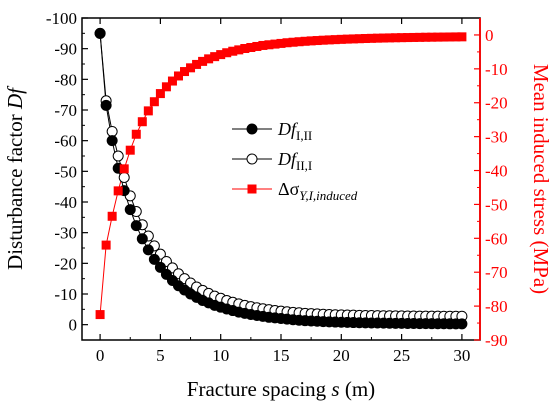 This screenshot has height=411, width=550. I want to click on left-y-tick-label: -20, so click(65, 263).